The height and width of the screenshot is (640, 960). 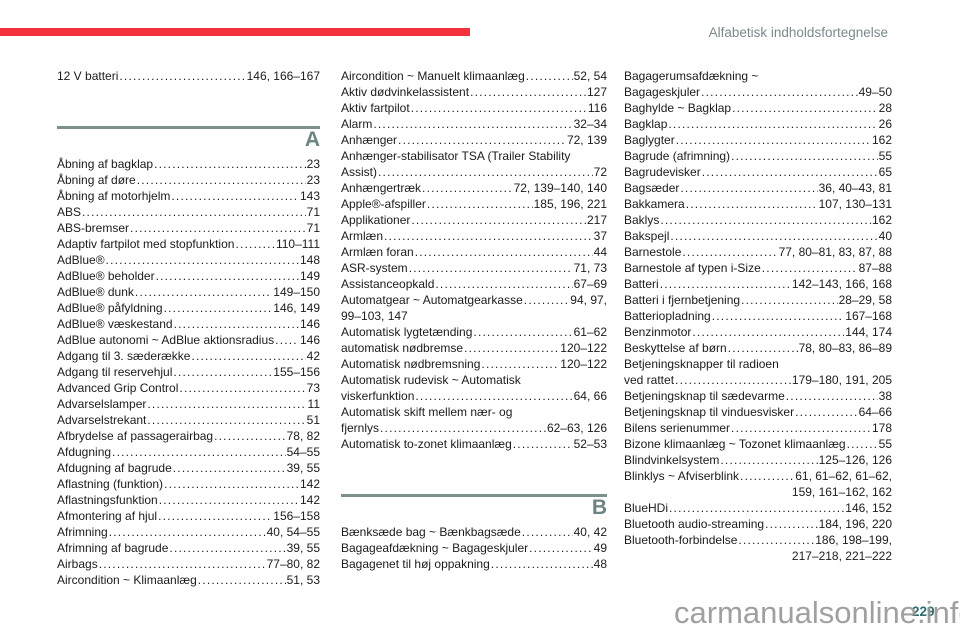 I want to click on entry-label: Åbning af bagklap, so click(x=105, y=164).